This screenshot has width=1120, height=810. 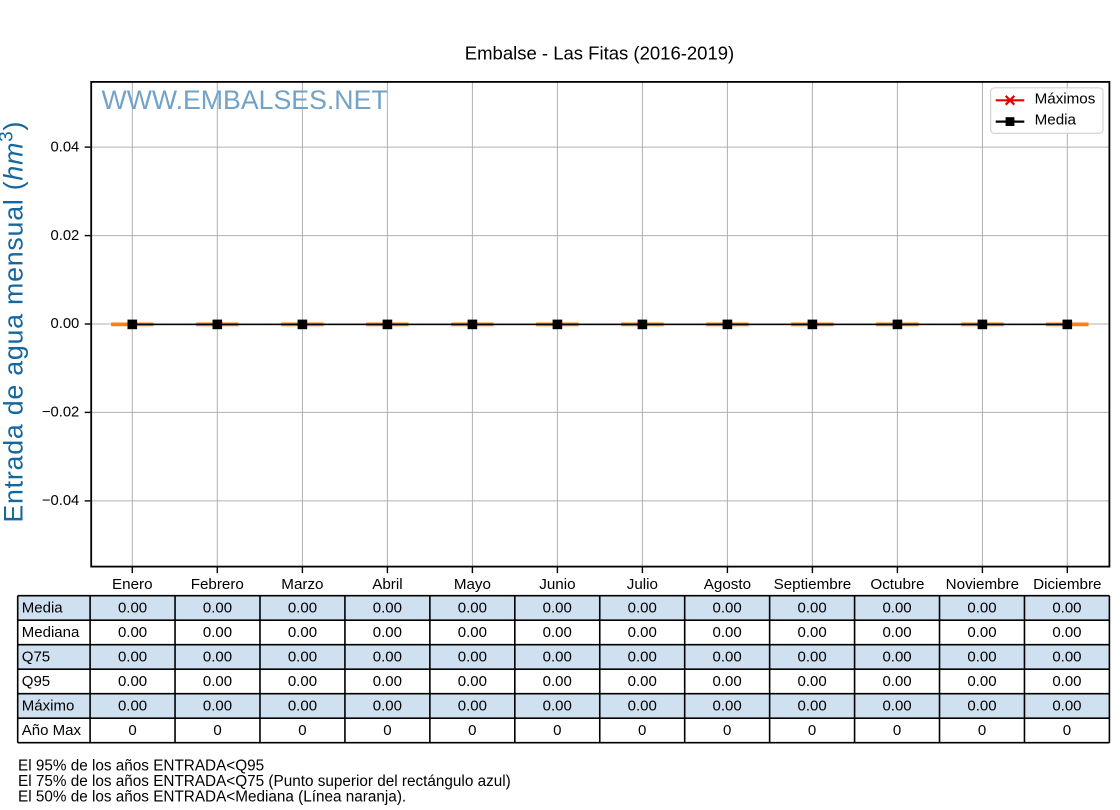 I want to click on svg-text: Abril, so click(x=387, y=584).